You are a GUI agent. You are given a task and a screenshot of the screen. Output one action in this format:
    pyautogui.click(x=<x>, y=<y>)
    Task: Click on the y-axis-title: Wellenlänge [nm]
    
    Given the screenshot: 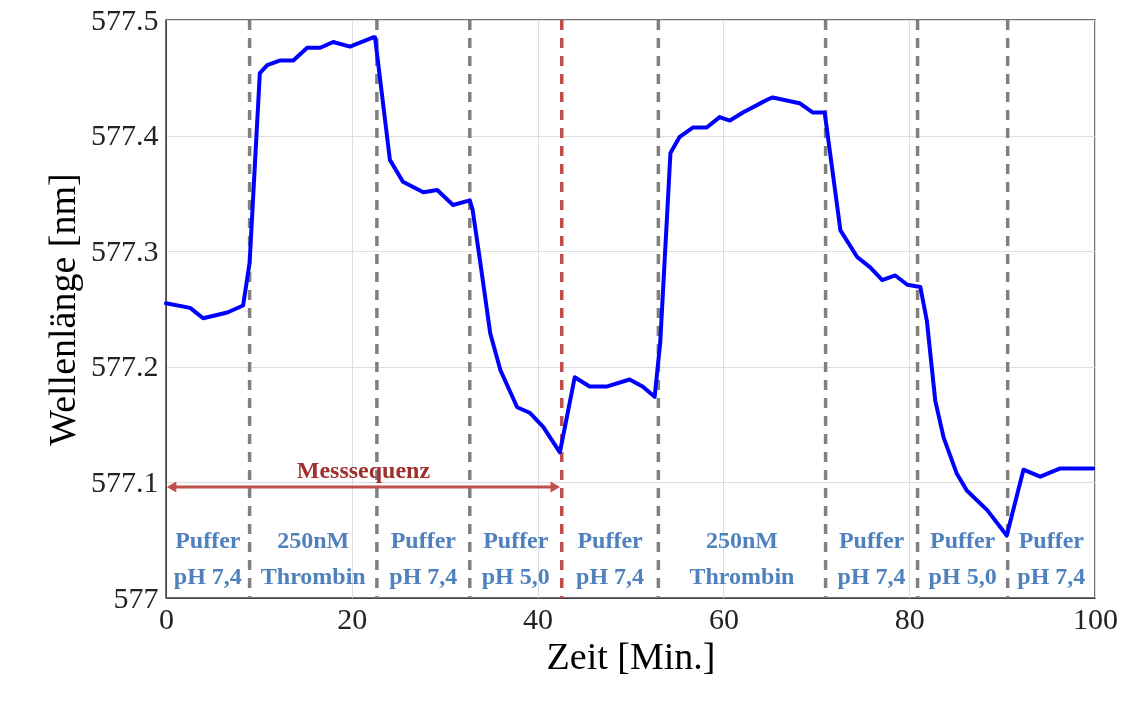 What is the action you would take?
    pyautogui.click(x=62, y=309)
    